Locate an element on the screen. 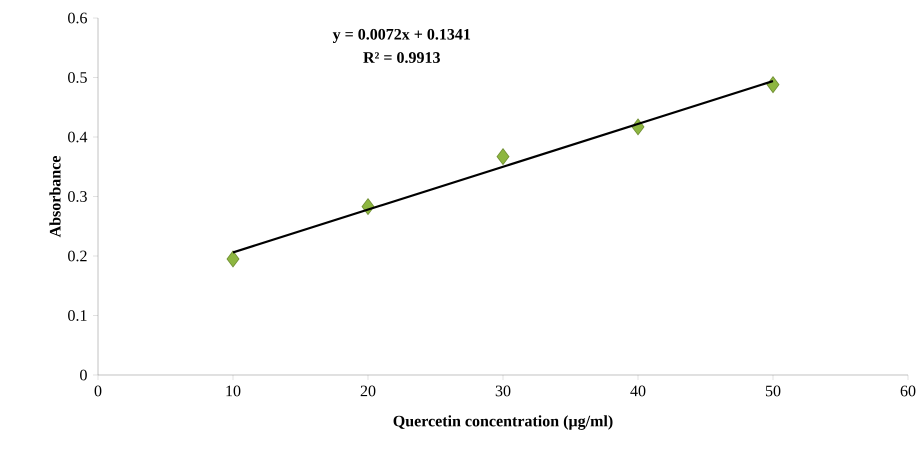 The width and height of the screenshot is (924, 464). y-tick-label: 0.1 is located at coordinates (77, 315).